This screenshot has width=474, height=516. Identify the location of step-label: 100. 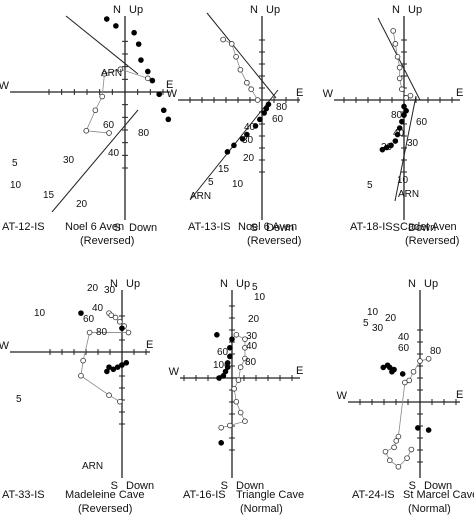
(221, 365).